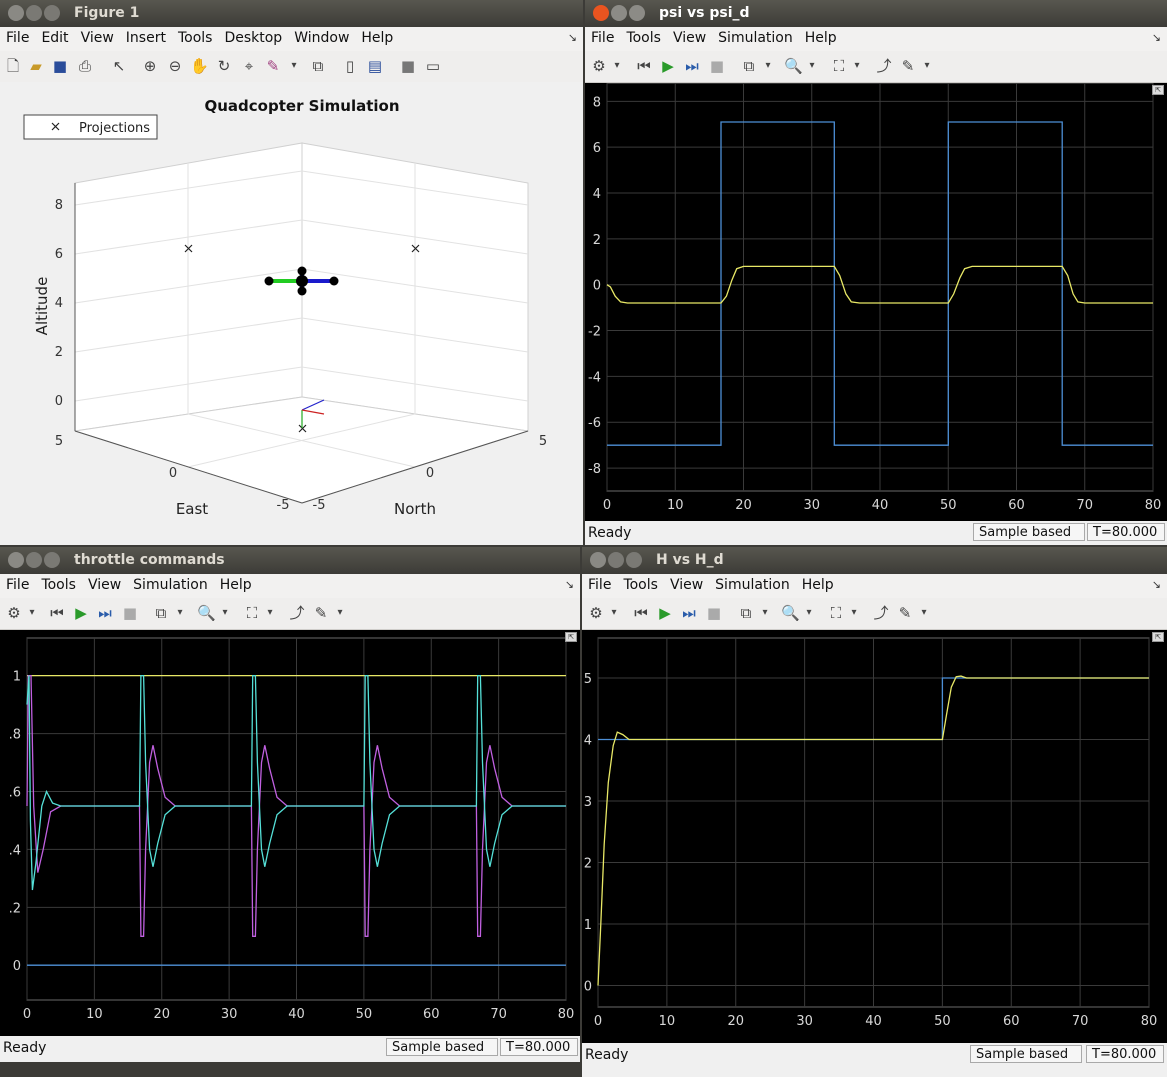  What do you see at coordinates (249, 66) in the screenshot?
I see `data-cursor-icon: ⌖` at bounding box center [249, 66].